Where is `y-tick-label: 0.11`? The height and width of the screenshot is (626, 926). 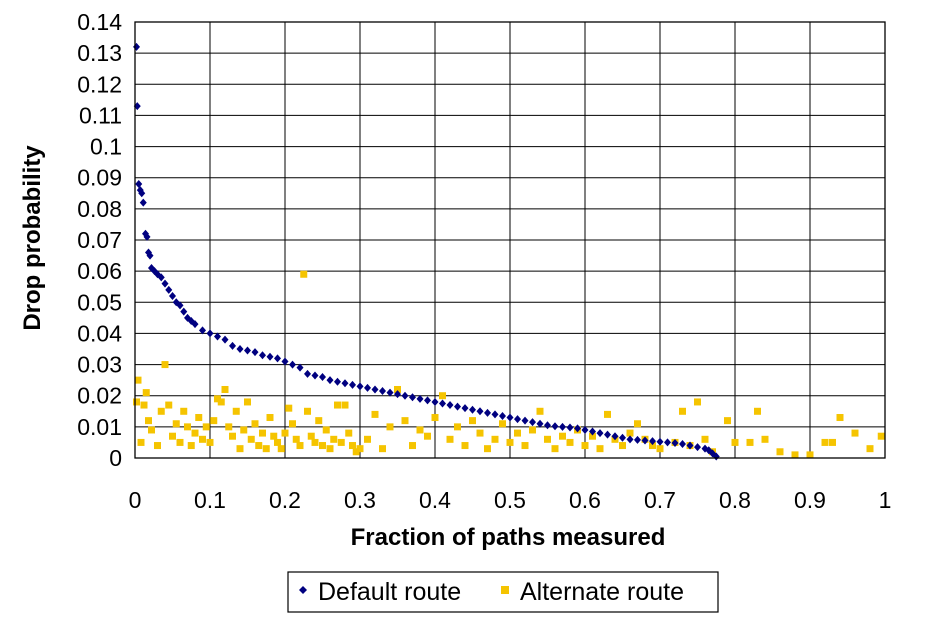
y-tick-label: 0.11 is located at coordinates (100, 115).